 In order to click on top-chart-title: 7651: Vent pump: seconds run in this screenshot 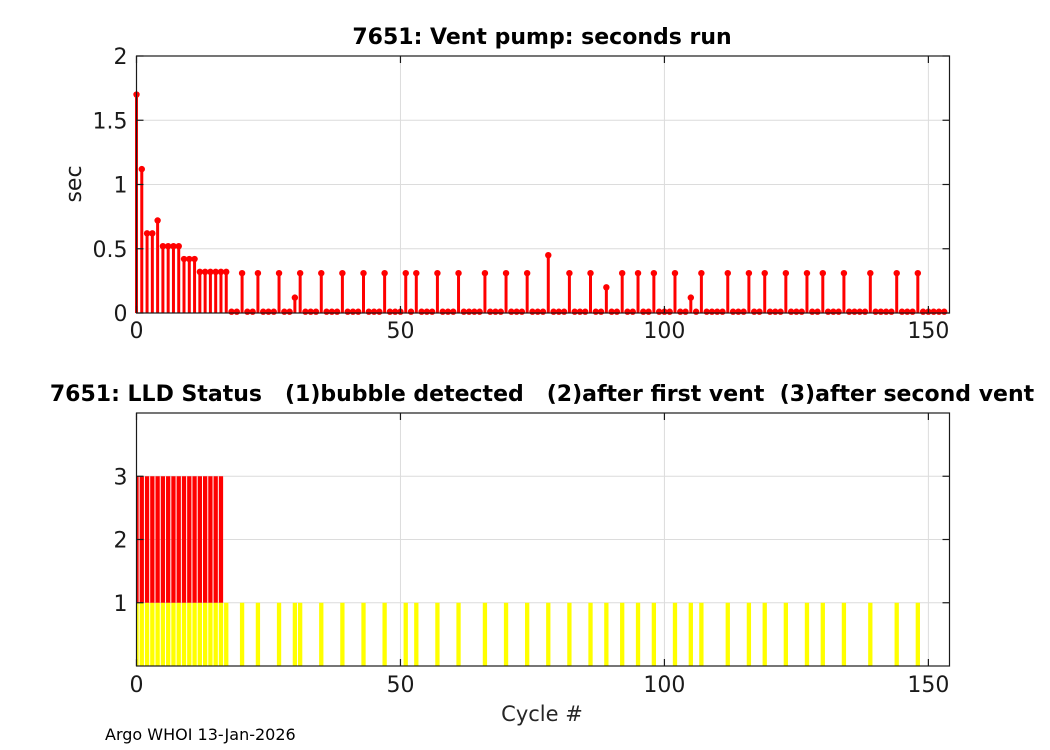, I will do `click(542, 37)`.